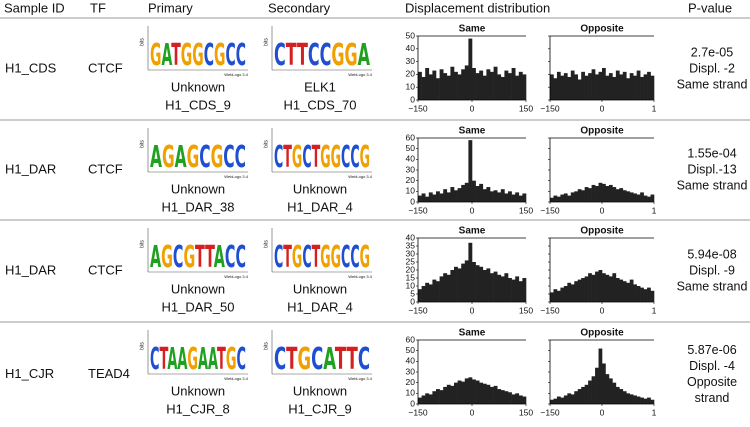 Image resolution: width=750 pixels, height=427 pixels. Describe the element at coordinates (411, 339) in the screenshot. I see `y-tick-label: 60` at that location.